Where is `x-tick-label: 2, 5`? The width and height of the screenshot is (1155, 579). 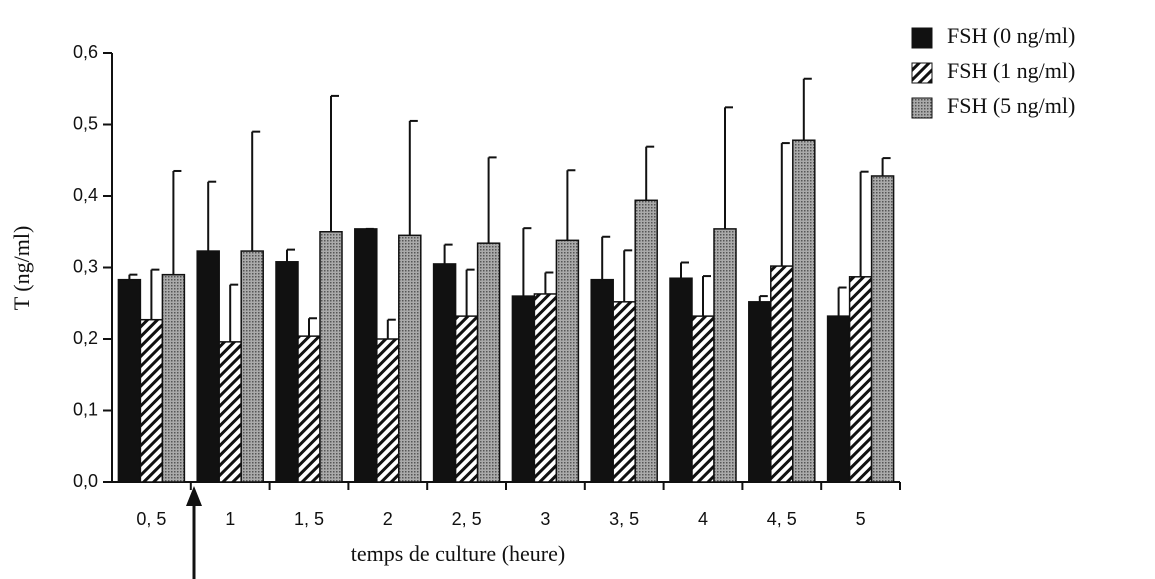
x-tick-label: 2, 5 is located at coordinates (467, 519).